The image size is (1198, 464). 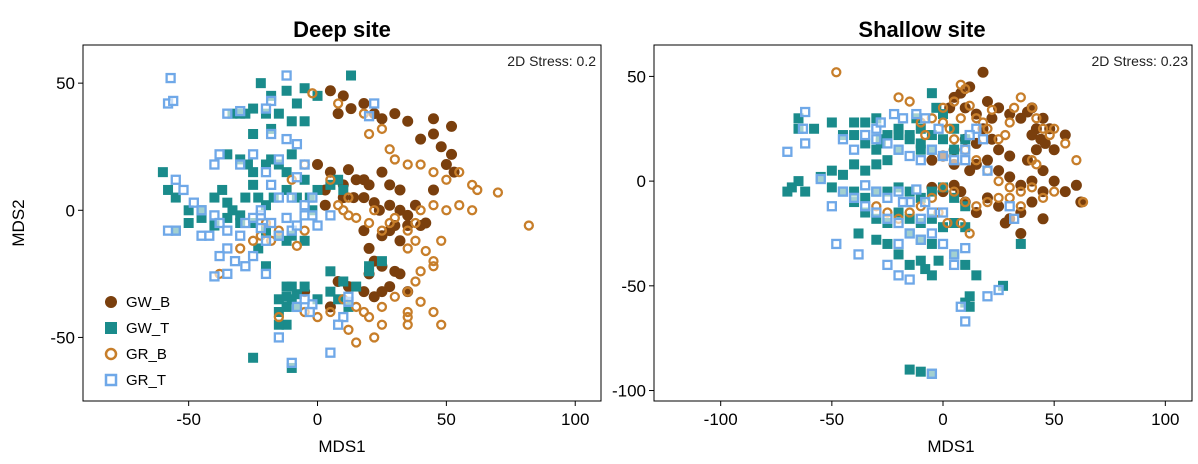 What do you see at coordinates (135, 354) in the screenshot?
I see `legend-item: GR_B` at bounding box center [135, 354].